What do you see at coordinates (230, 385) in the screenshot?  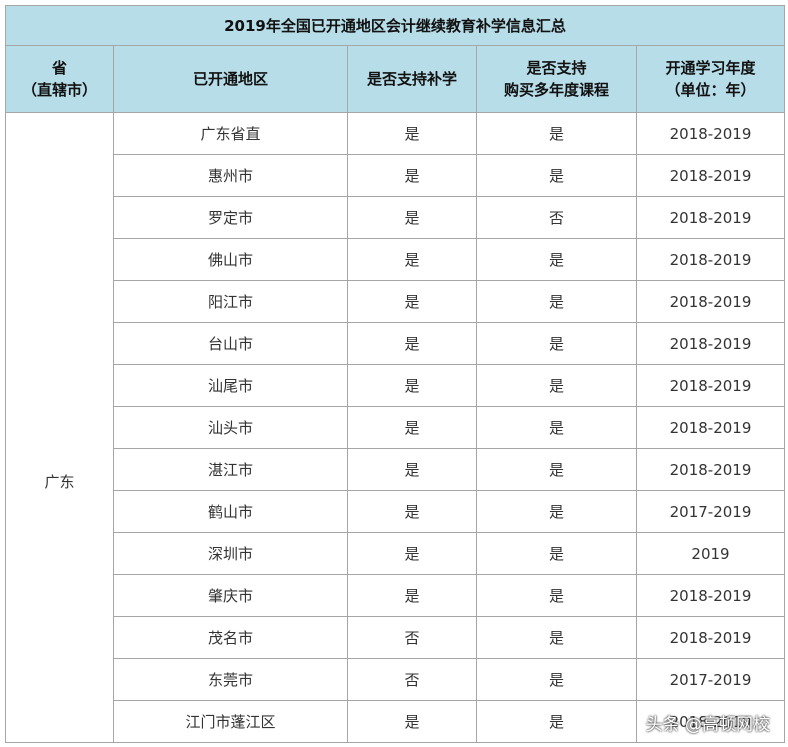 I see `cell: 汕尾市` at bounding box center [230, 385].